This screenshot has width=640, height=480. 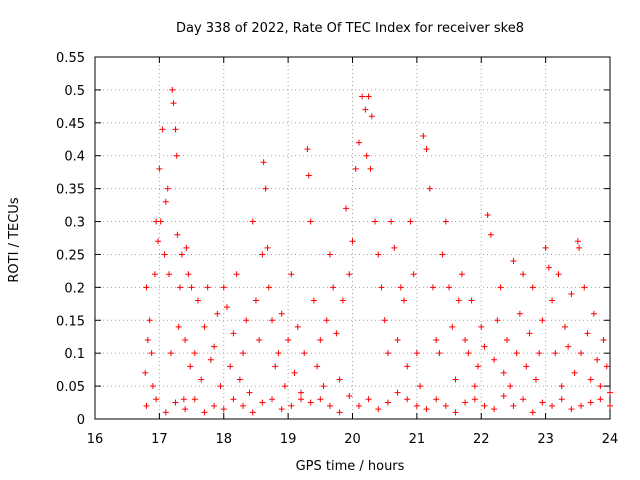 What do you see at coordinates (545, 439) in the screenshot?
I see `x-tick-label: 23` at bounding box center [545, 439].